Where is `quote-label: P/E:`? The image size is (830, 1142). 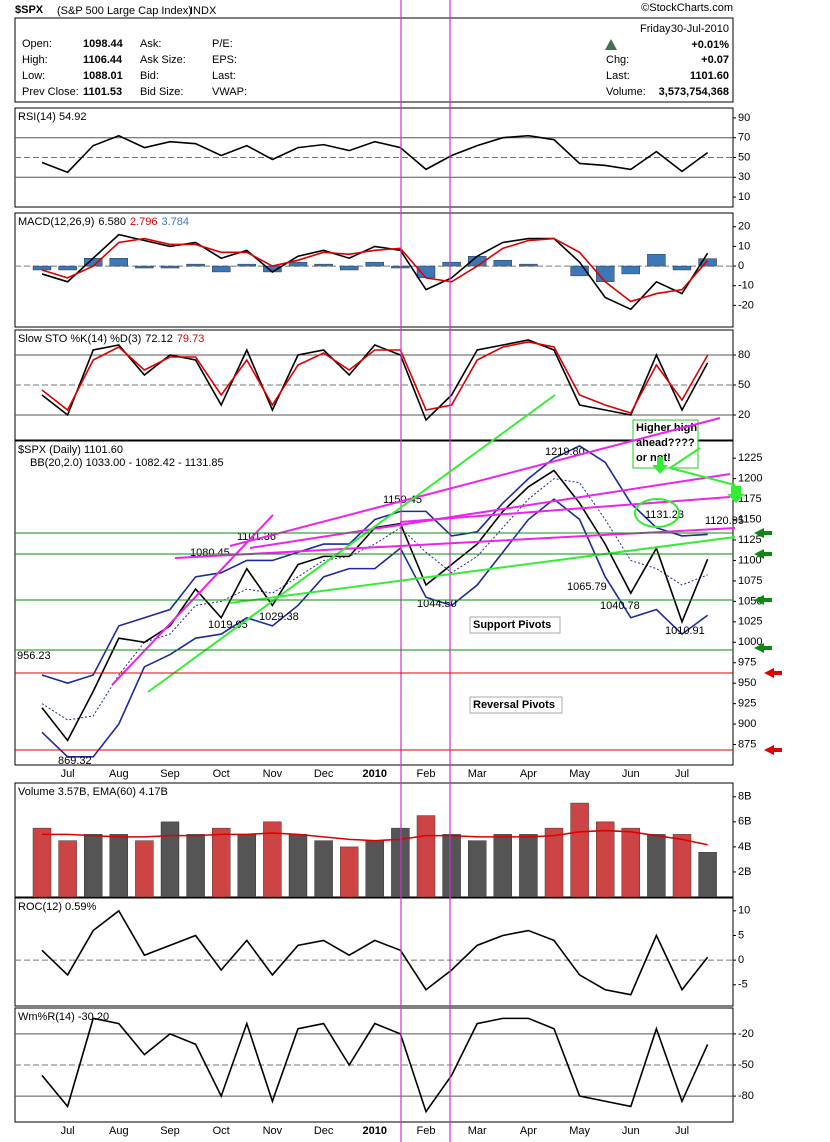 quote-label: P/E: is located at coordinates (222, 44).